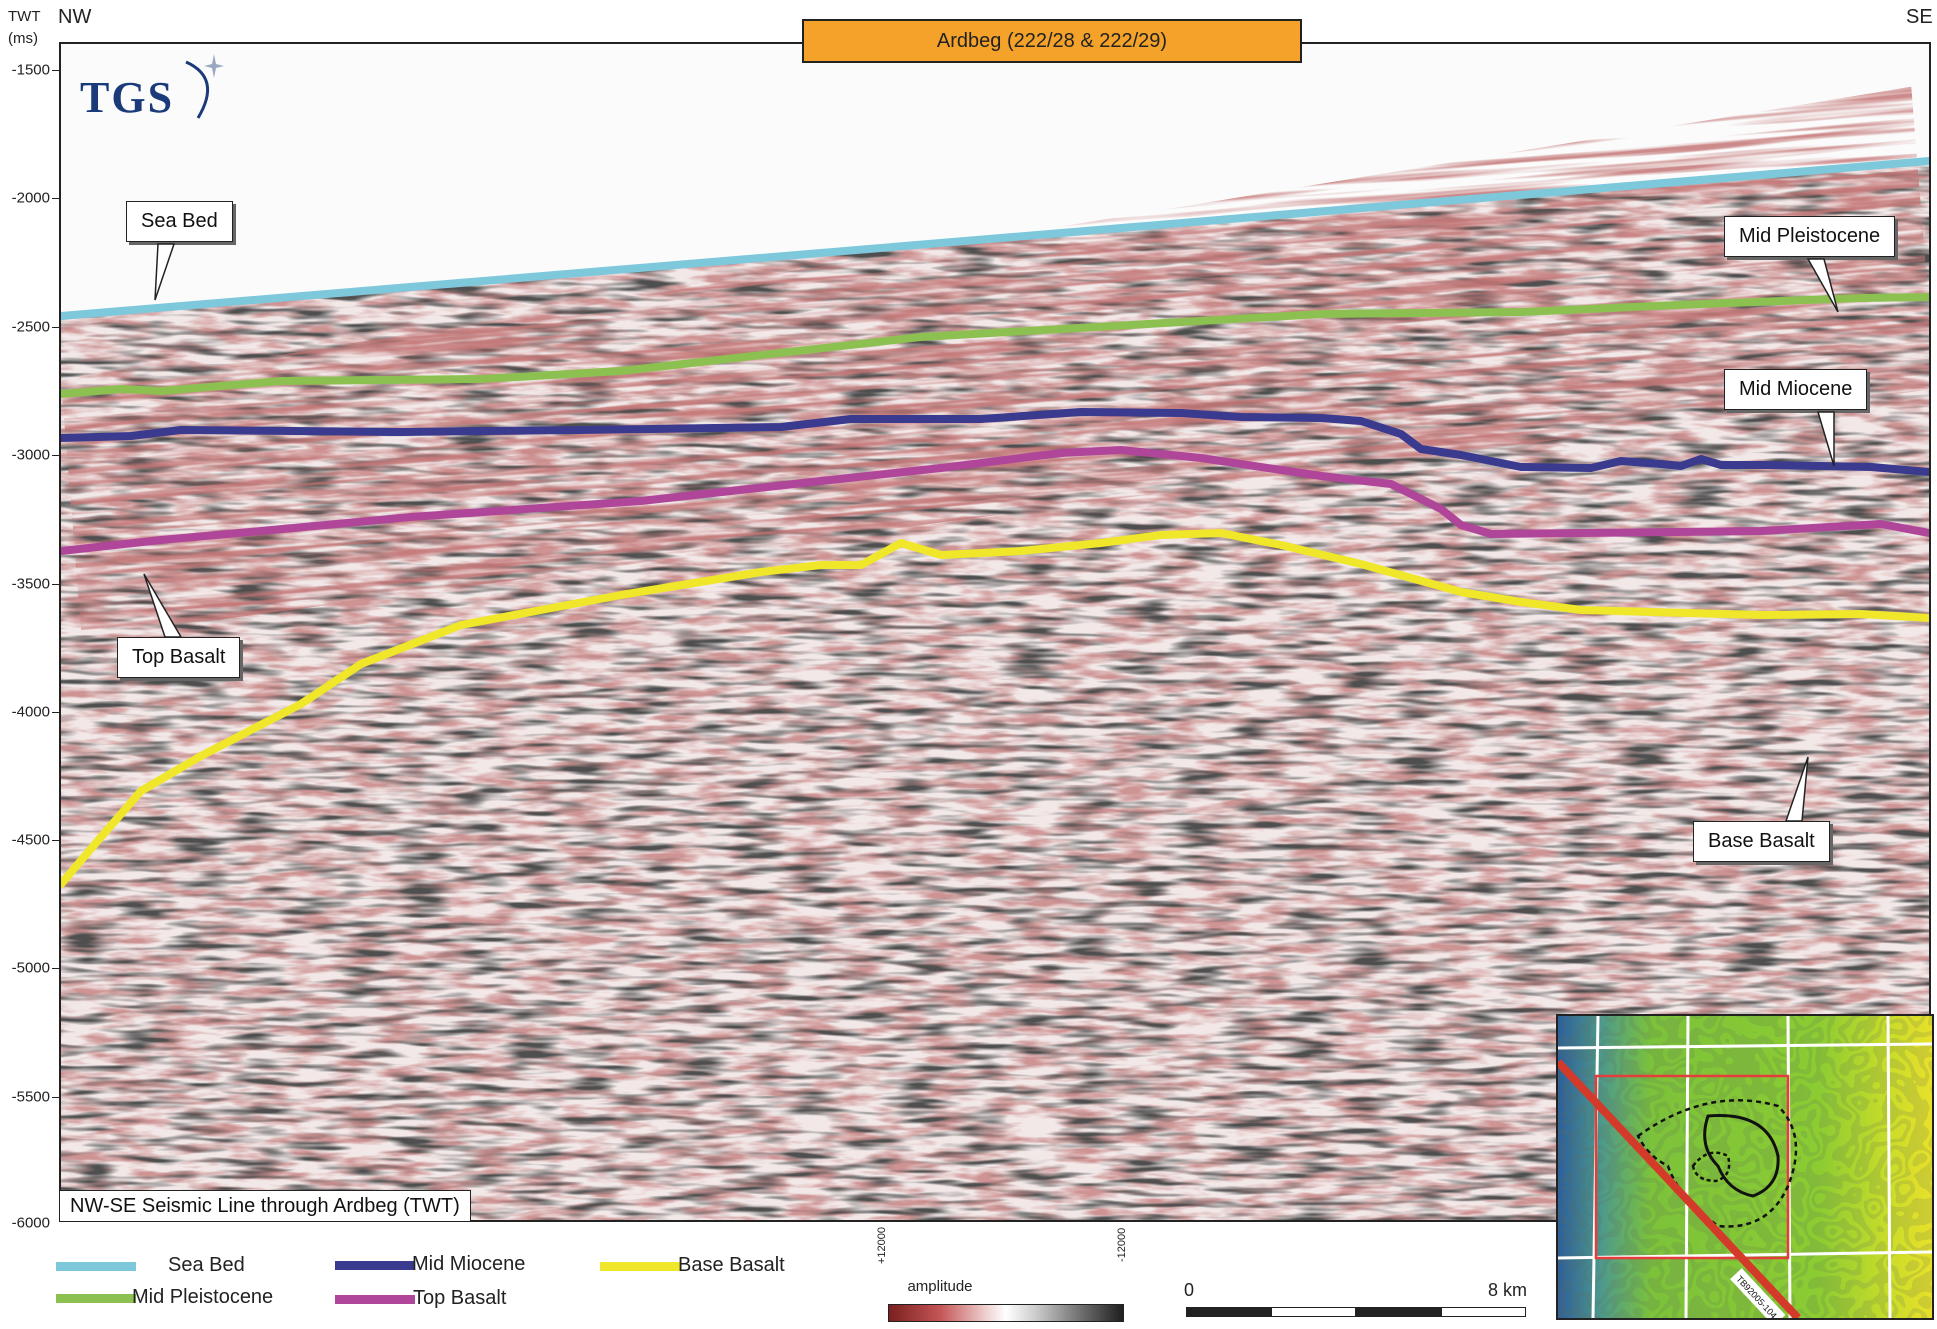 This screenshot has height=1329, width=1937. Describe the element at coordinates (1796, 389) in the screenshot. I see `callout-mid-miocene: Mid Miocene` at that location.